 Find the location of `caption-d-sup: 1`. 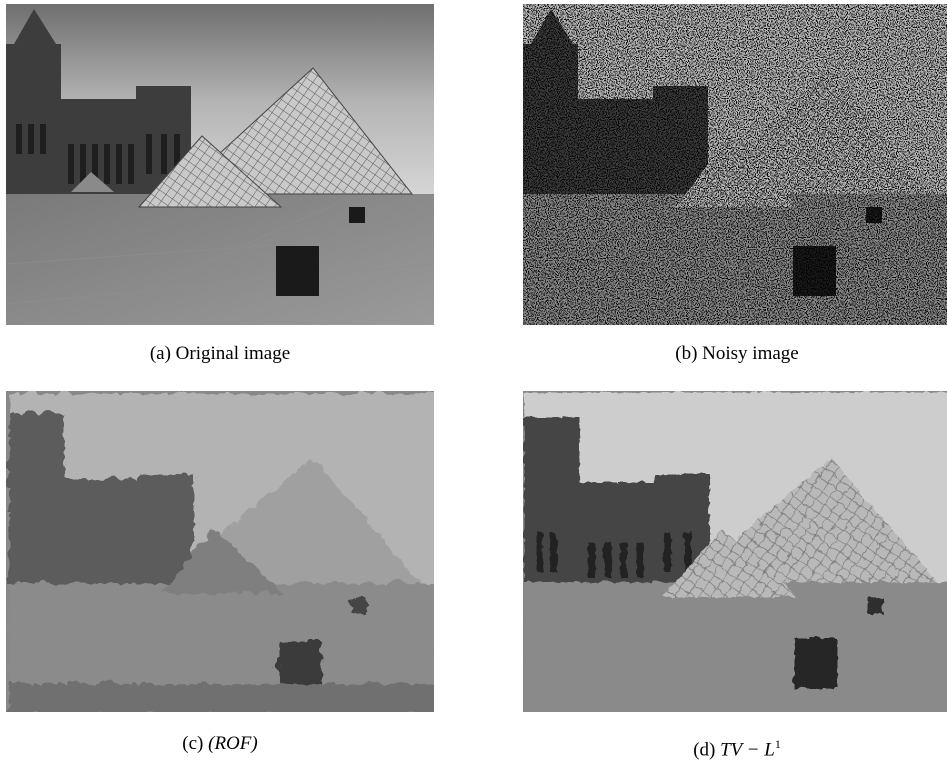

caption-d-sup: 1 is located at coordinates (777, 744).